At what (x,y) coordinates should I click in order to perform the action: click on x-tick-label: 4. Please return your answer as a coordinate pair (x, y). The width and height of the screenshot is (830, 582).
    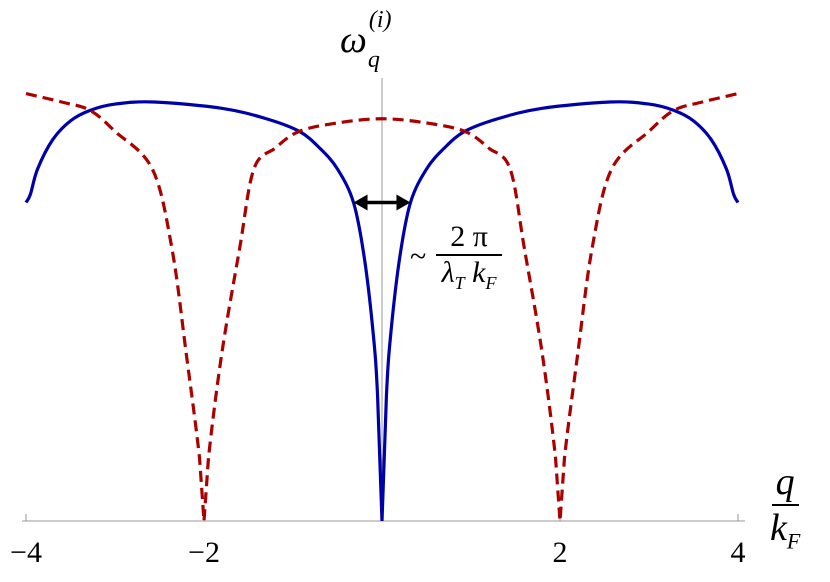
    Looking at the image, I should click on (738, 552).